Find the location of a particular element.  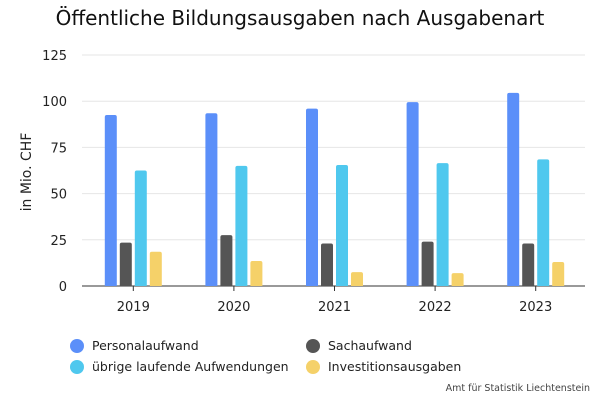

bar-investitionsausgaben-2020 is located at coordinates (256, 273).